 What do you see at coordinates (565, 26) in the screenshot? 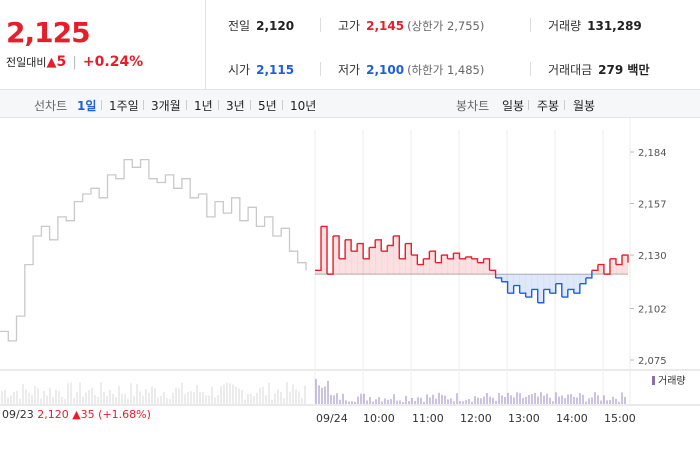
I see `volume-label: 거래량` at bounding box center [565, 26].